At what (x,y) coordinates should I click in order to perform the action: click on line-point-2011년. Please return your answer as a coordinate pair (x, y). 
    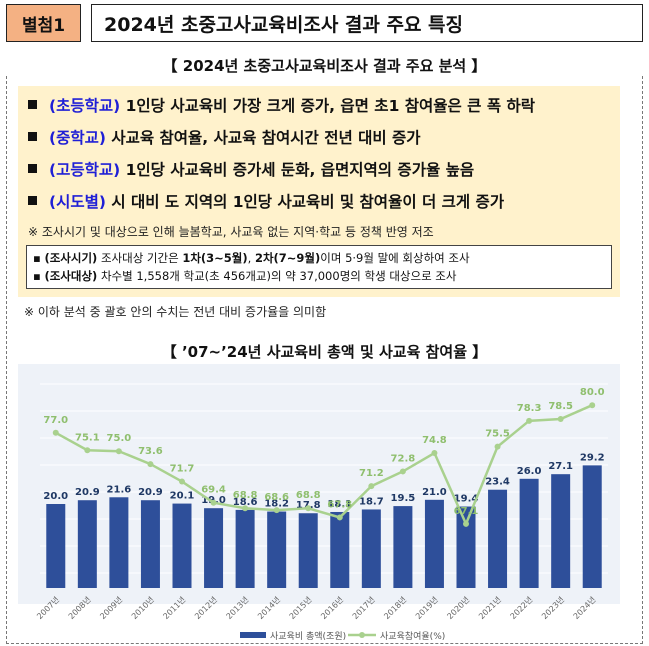
    Looking at the image, I should click on (182, 481).